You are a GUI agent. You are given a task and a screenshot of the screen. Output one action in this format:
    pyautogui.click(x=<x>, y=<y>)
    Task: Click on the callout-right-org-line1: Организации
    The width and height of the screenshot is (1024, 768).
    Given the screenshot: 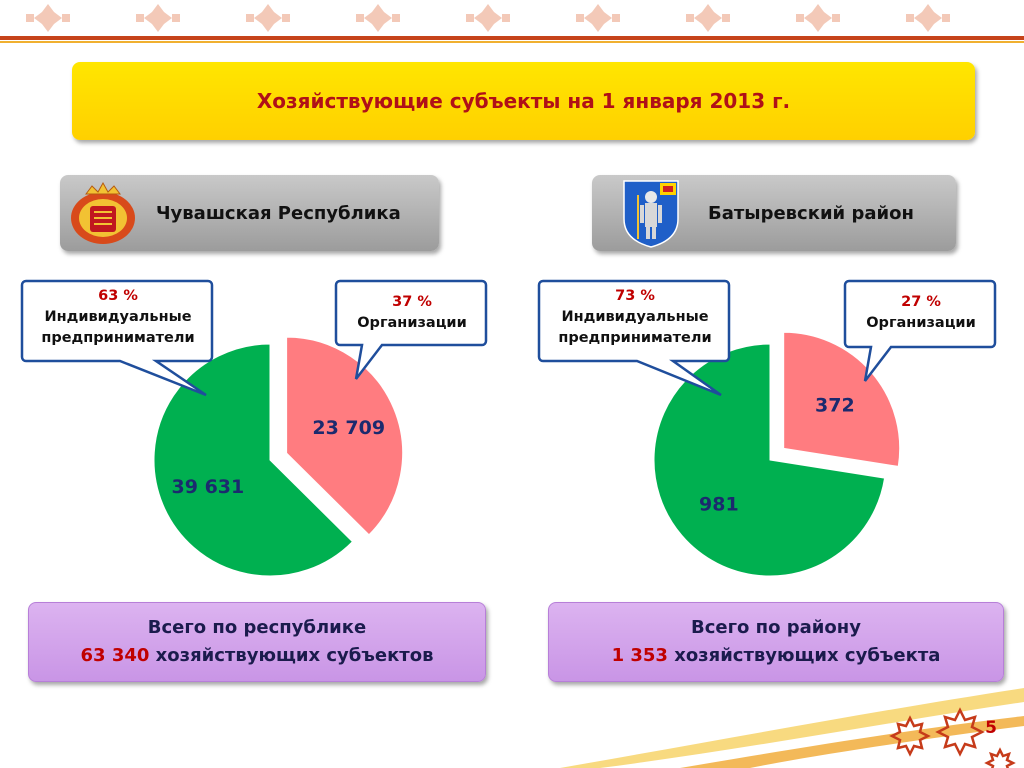 What is the action you would take?
    pyautogui.click(x=921, y=323)
    